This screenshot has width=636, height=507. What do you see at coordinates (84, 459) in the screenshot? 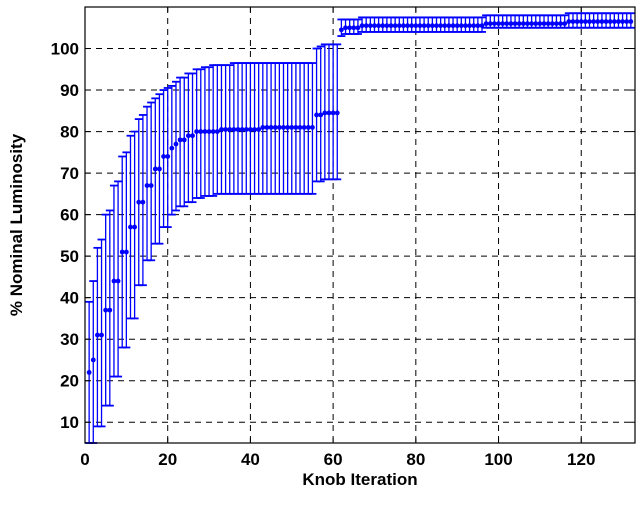
I see `x-tick-label: 0` at bounding box center [84, 459].